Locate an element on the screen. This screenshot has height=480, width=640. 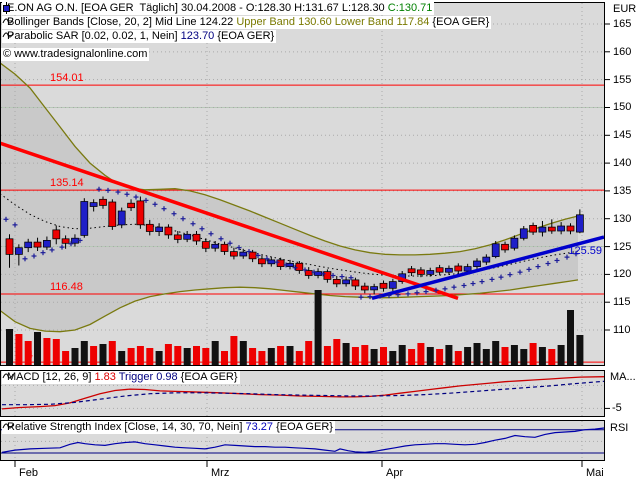
price-tick-label: 160 is located at coordinates (622, 52).